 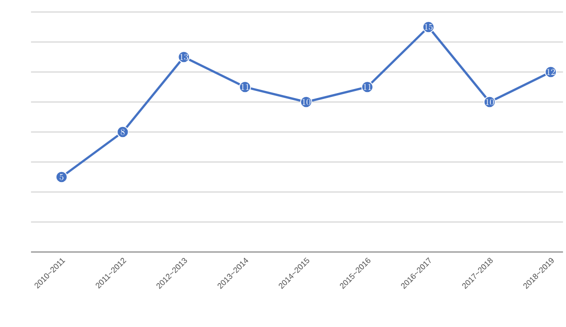 I want to click on data-label: 13, so click(x=184, y=57).